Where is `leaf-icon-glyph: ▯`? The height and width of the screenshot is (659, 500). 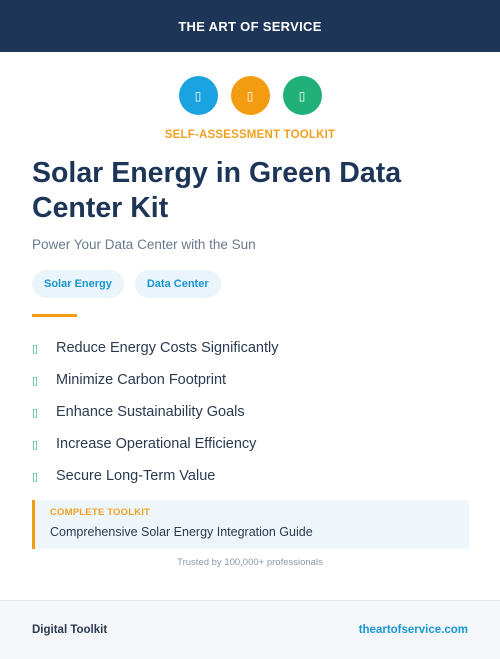
leaf-icon-glyph: ▯ is located at coordinates (302, 95).